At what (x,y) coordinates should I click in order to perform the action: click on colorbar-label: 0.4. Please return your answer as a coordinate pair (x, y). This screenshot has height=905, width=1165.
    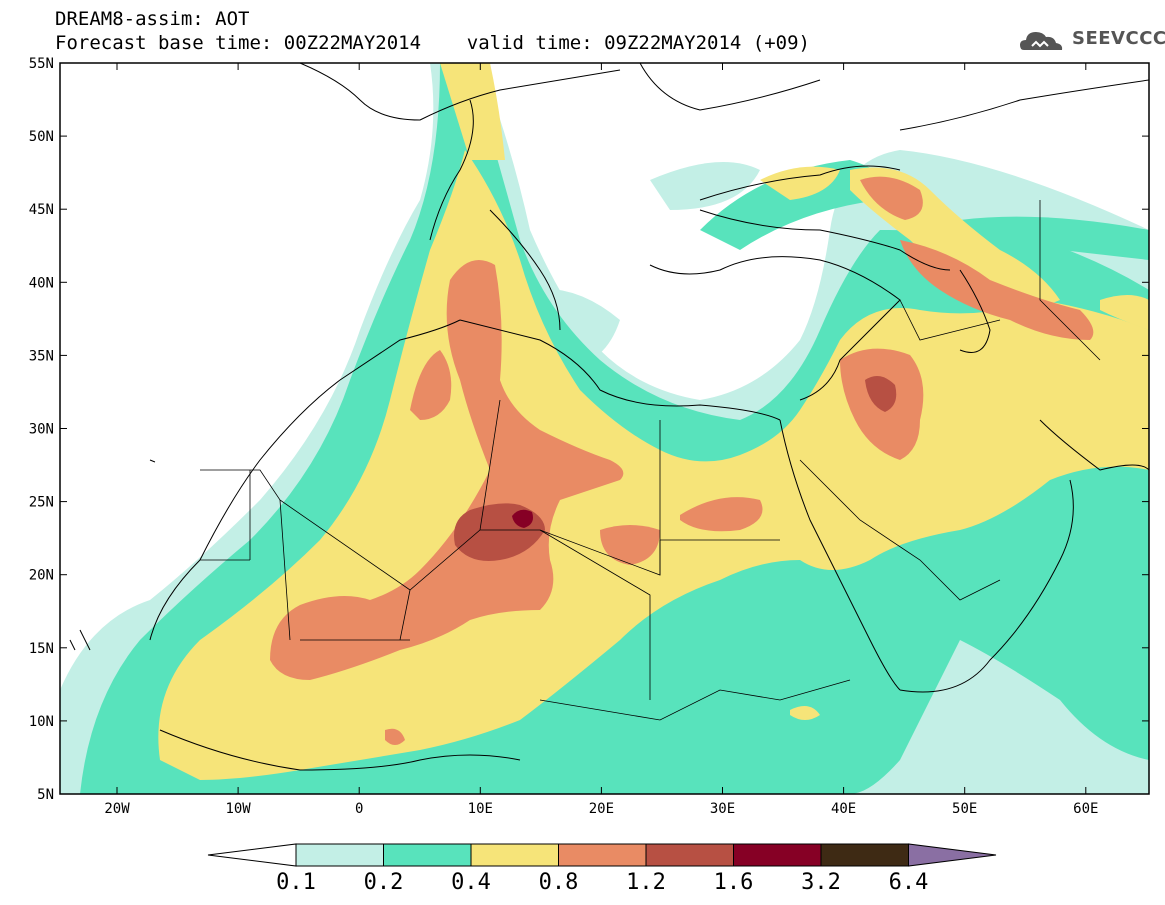
    Looking at the image, I should click on (471, 882).